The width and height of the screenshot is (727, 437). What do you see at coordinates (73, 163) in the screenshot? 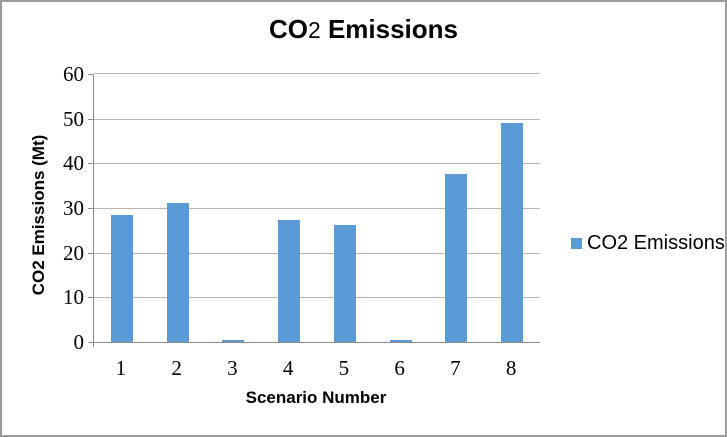
I see `y-tick-label-40: 40` at bounding box center [73, 163].